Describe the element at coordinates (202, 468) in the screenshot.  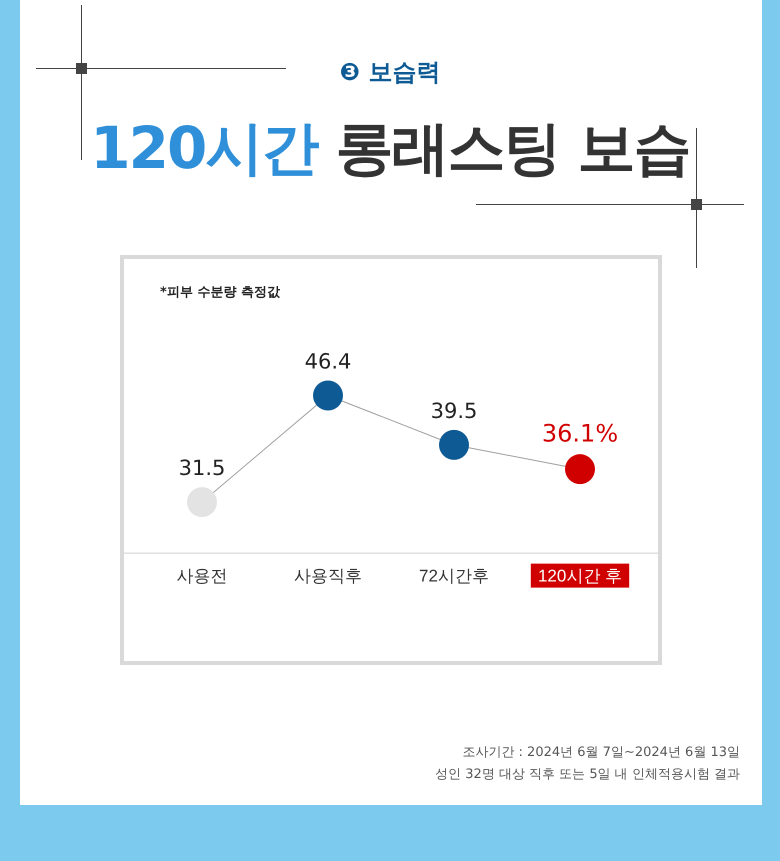
I see `data-label: 31.5` at that location.